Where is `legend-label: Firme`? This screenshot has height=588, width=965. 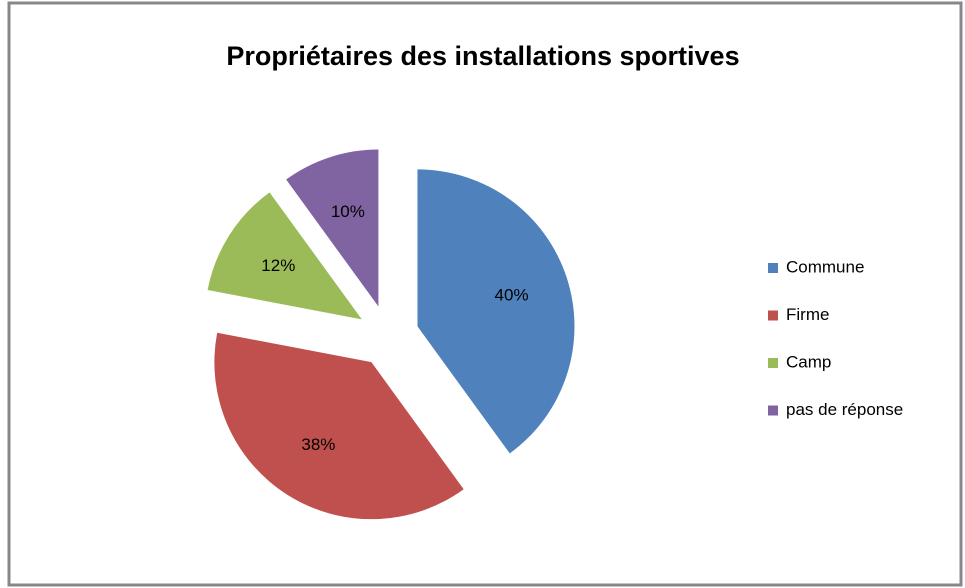 legend-label: Firme is located at coordinates (807, 314).